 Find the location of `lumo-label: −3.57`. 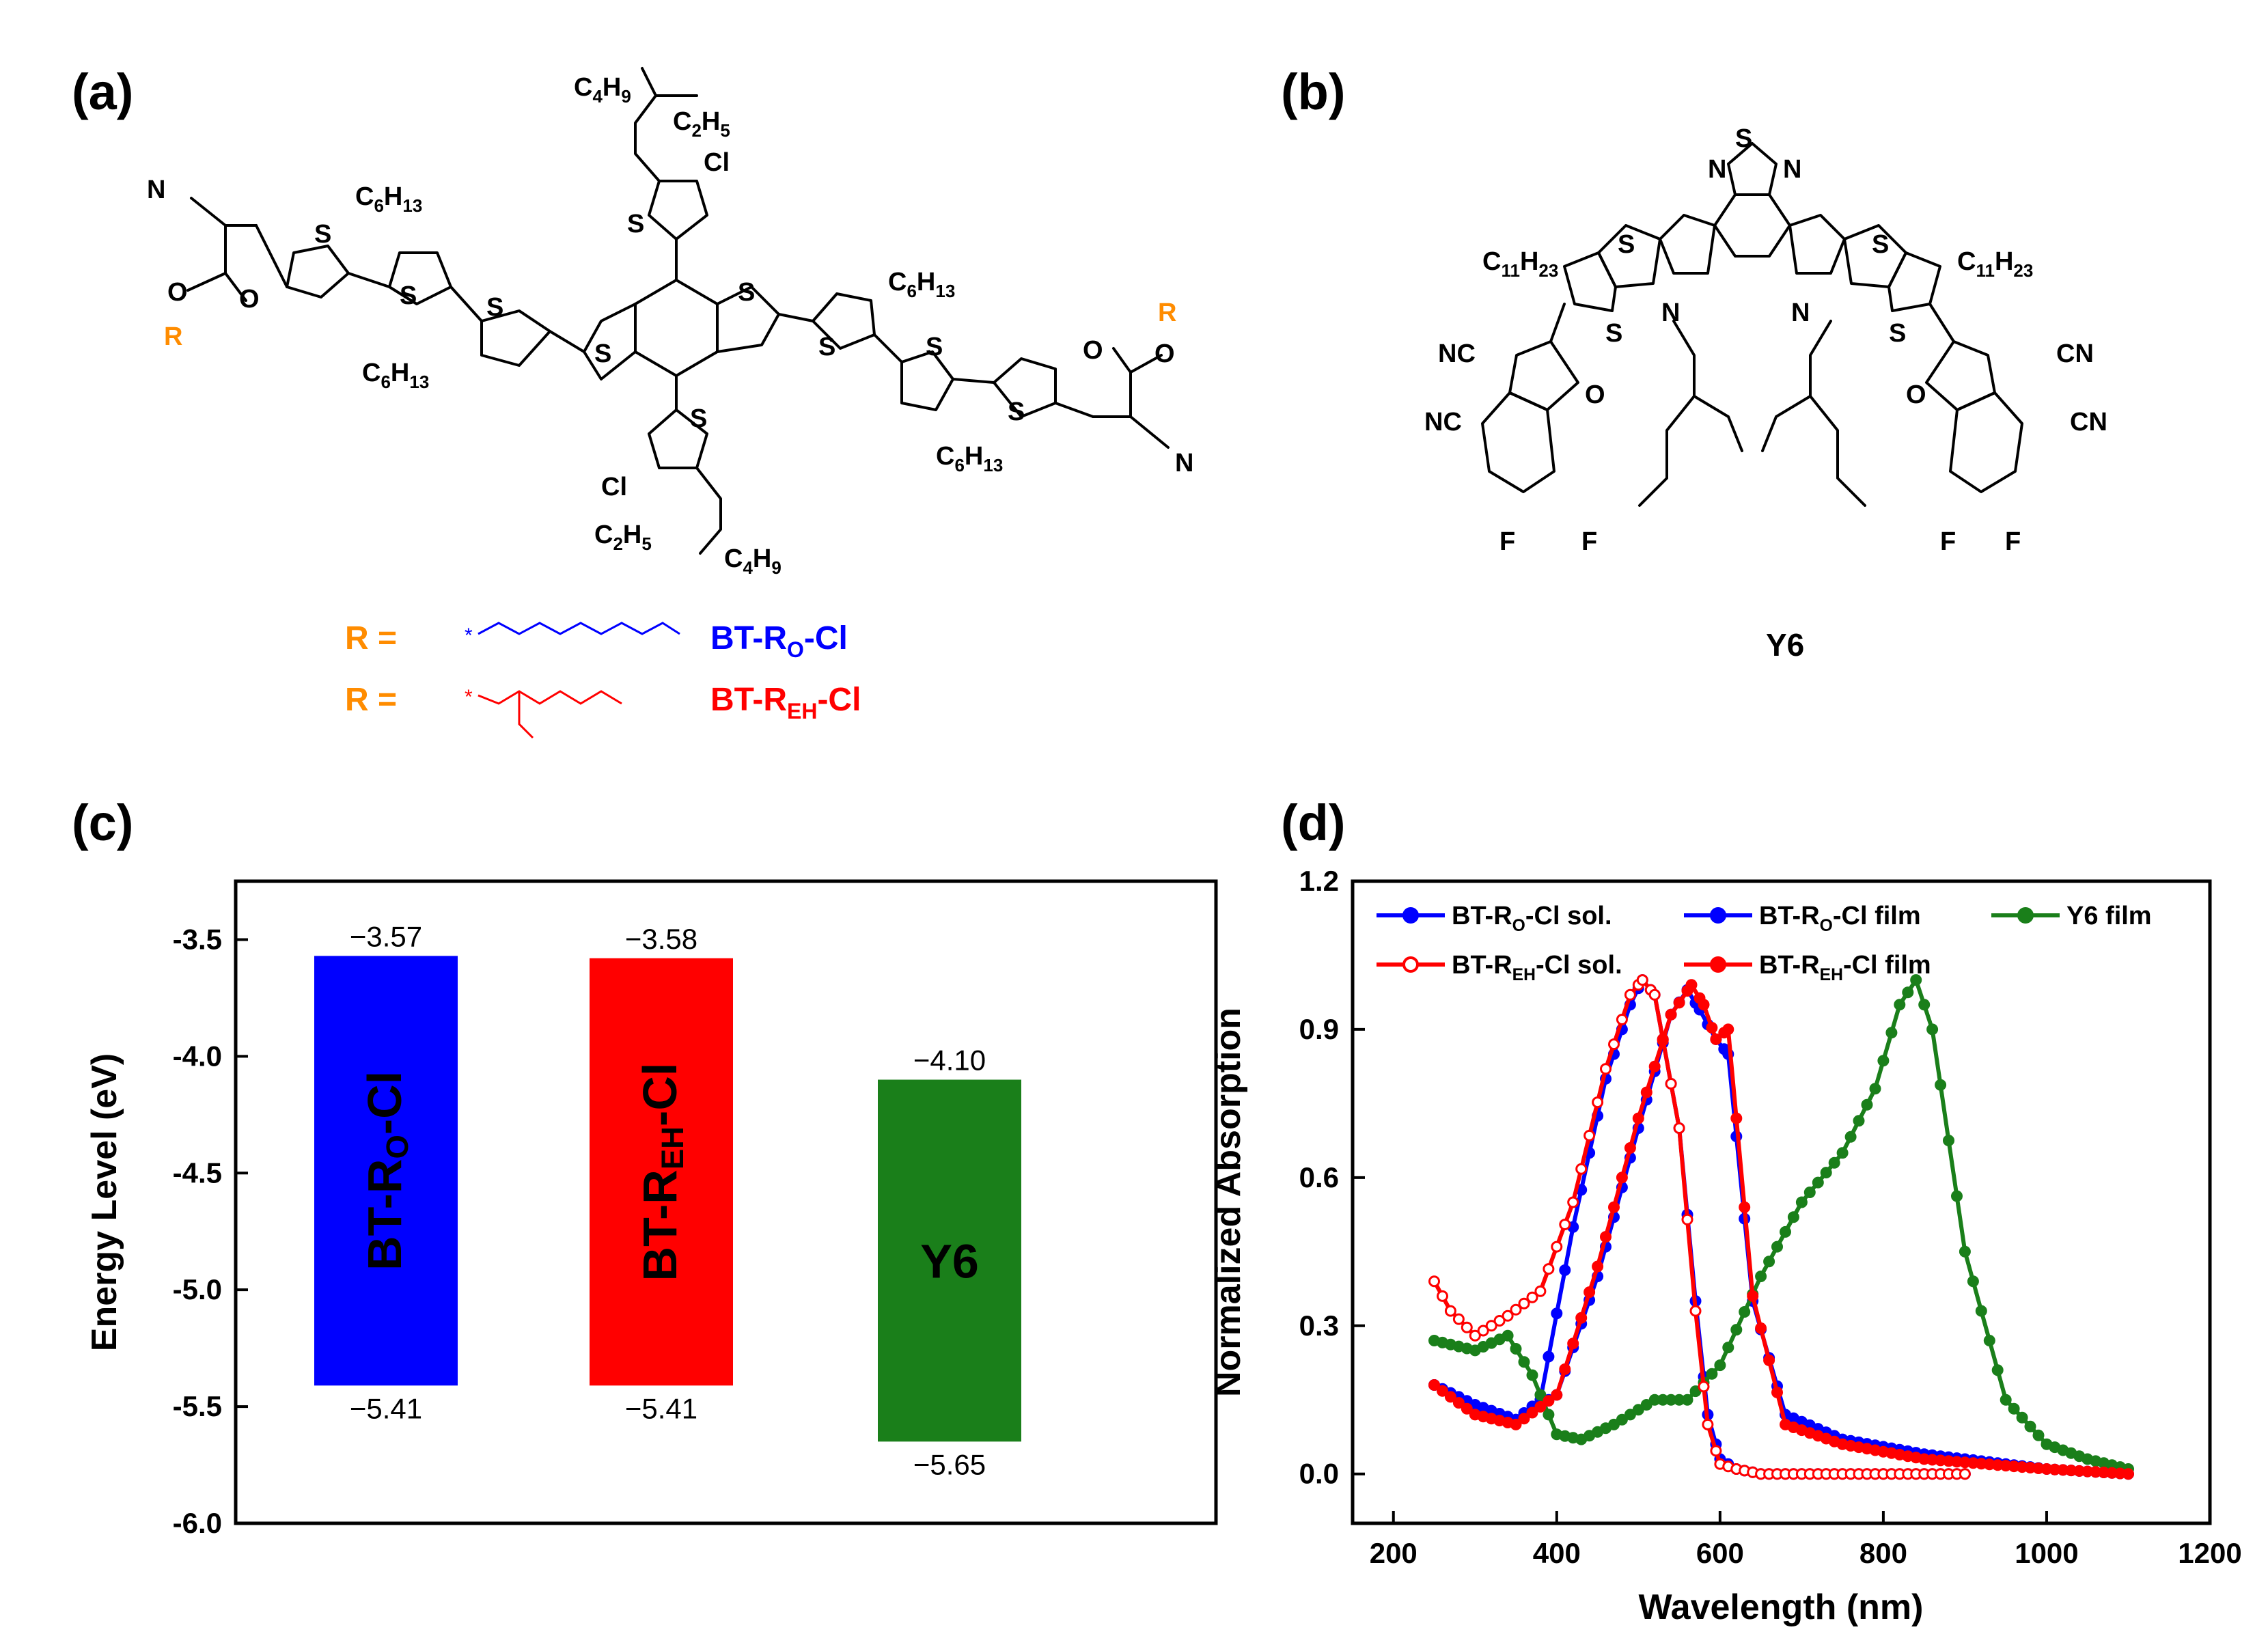

lumo-label: −3.57 is located at coordinates (386, 936).